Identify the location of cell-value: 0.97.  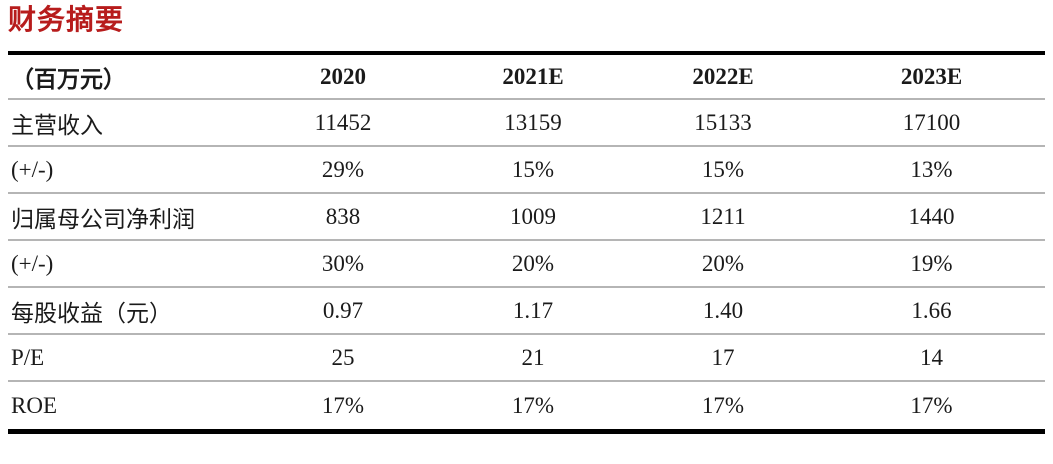
(343, 310).